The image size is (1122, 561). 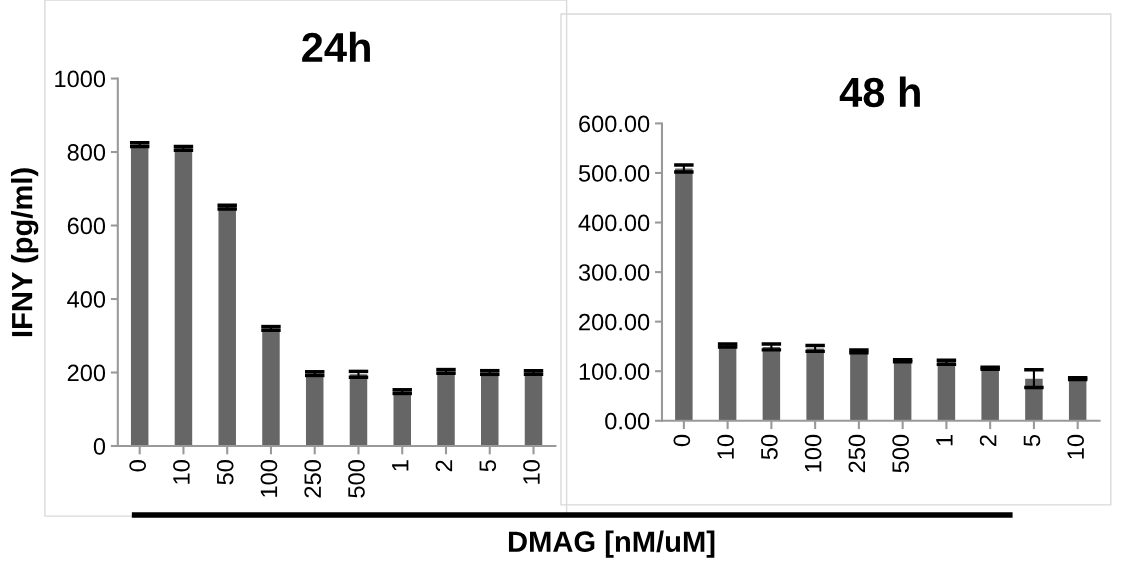 What do you see at coordinates (614, 272) in the screenshot?
I see `y-tick-label: 300.00` at bounding box center [614, 272].